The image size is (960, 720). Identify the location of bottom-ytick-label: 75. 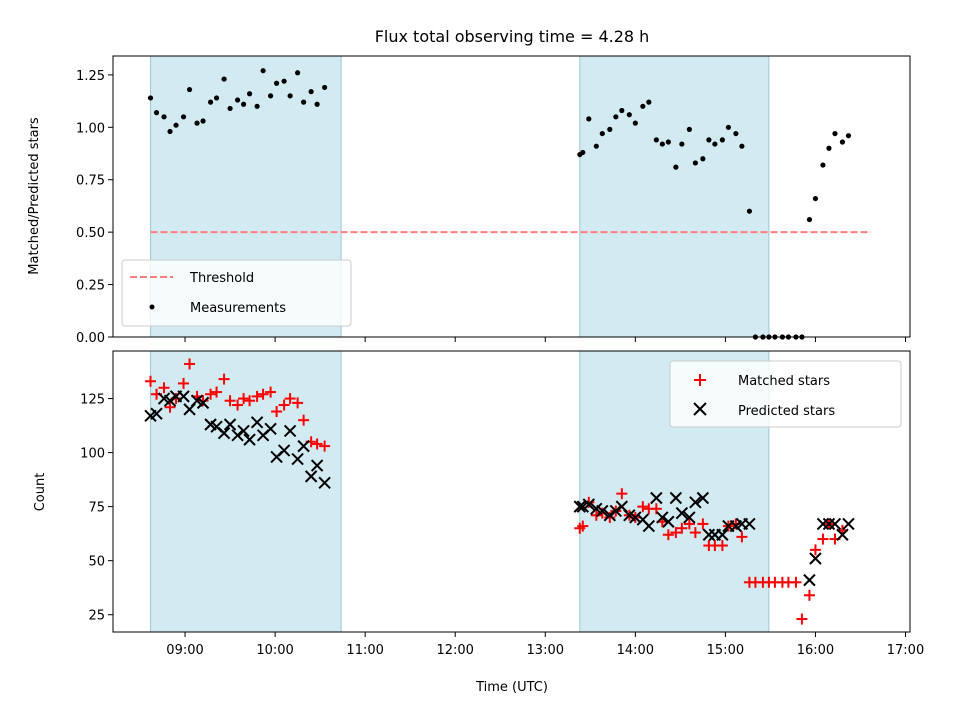
(96, 508).